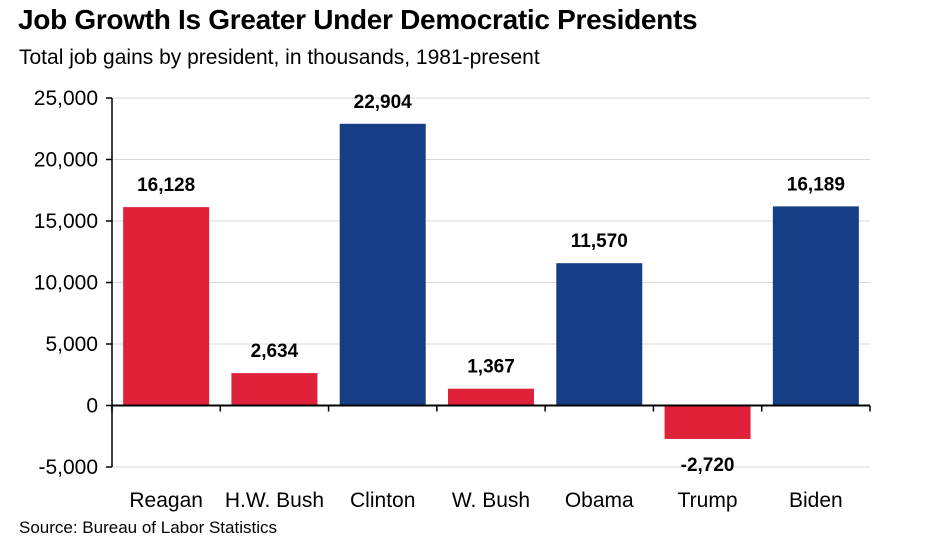 This screenshot has height=539, width=928. Describe the element at coordinates (71, 344) in the screenshot. I see `y-tick-label: 5,000` at that location.